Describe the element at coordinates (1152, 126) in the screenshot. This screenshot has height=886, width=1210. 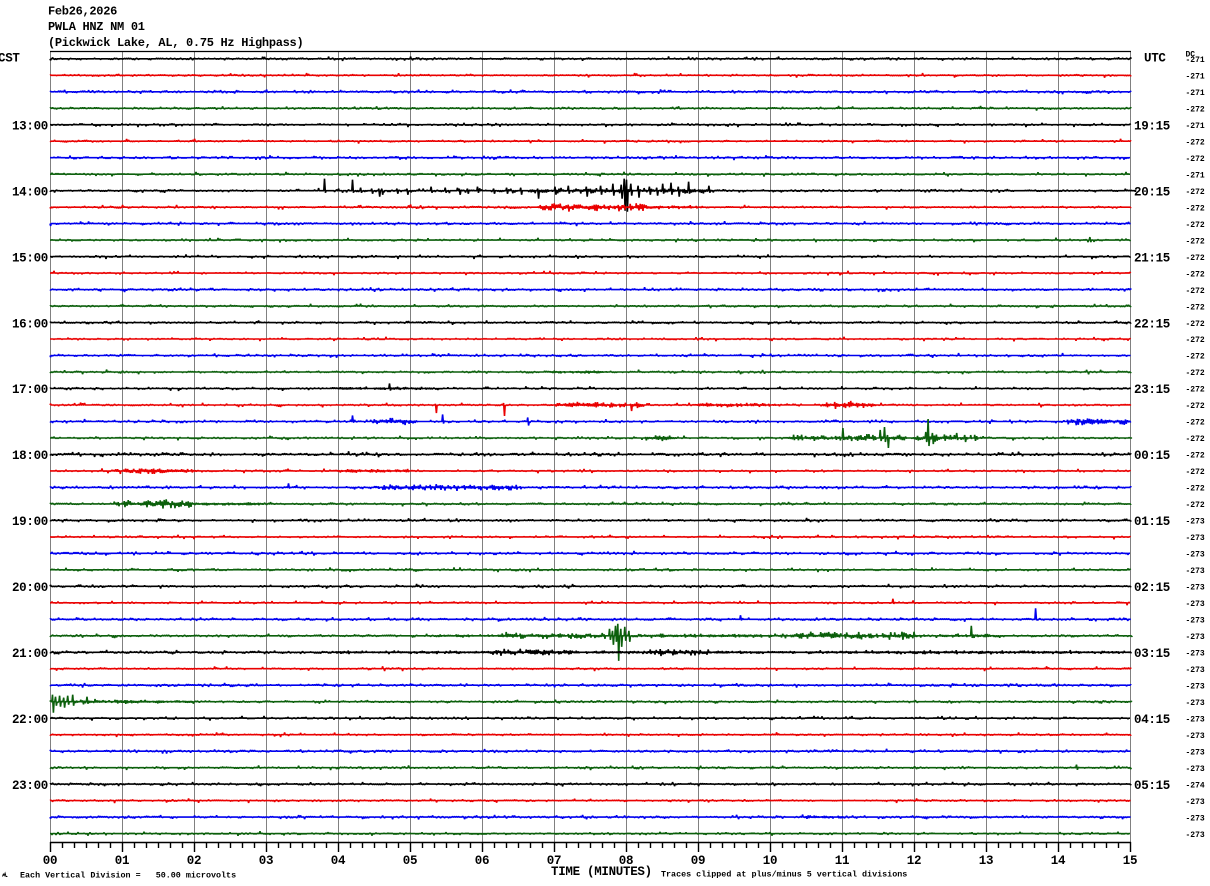
I see `svg-text: 19:15` at that location.